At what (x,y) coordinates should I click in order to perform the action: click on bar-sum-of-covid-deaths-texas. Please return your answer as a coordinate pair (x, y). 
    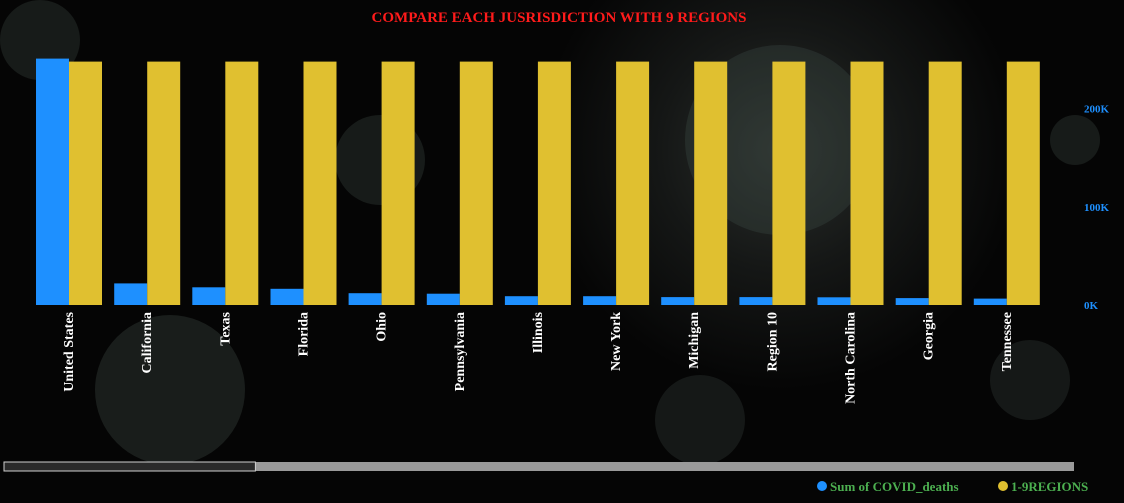
    Looking at the image, I should click on (209, 296).